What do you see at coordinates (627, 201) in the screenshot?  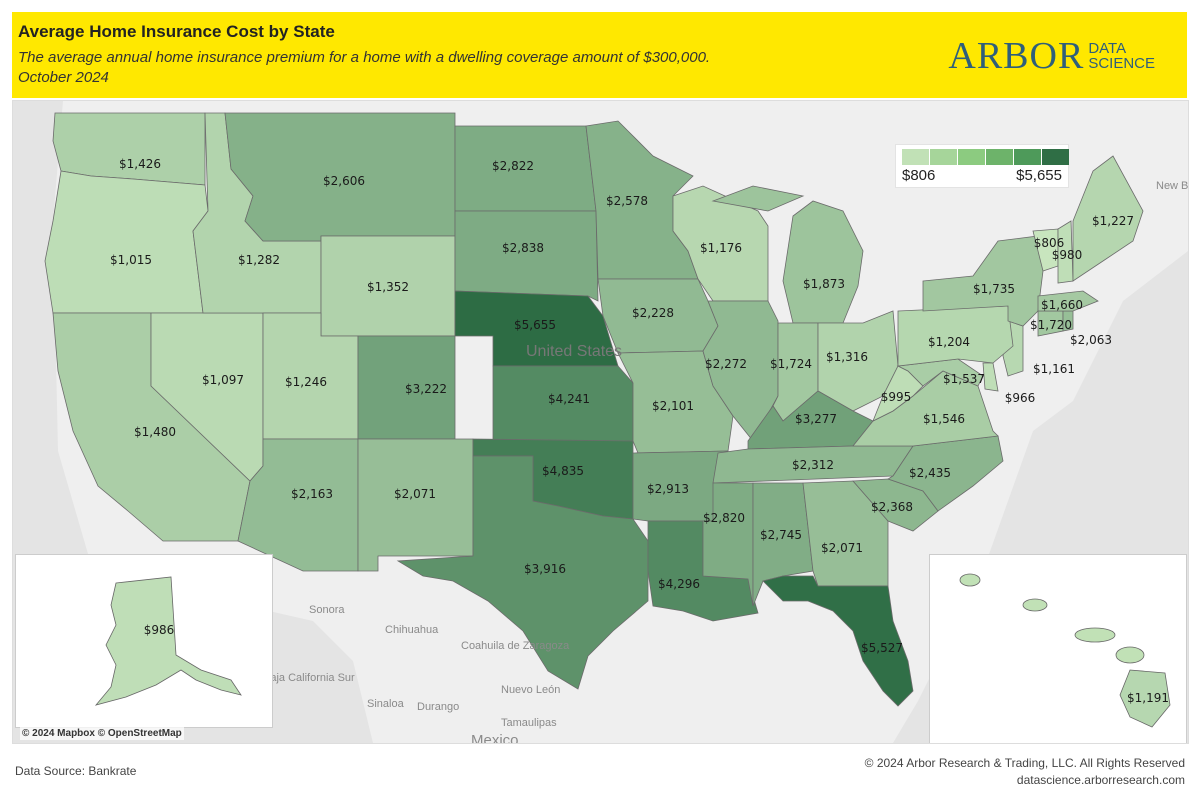 I see `state-label-mn: $2,578` at bounding box center [627, 201].